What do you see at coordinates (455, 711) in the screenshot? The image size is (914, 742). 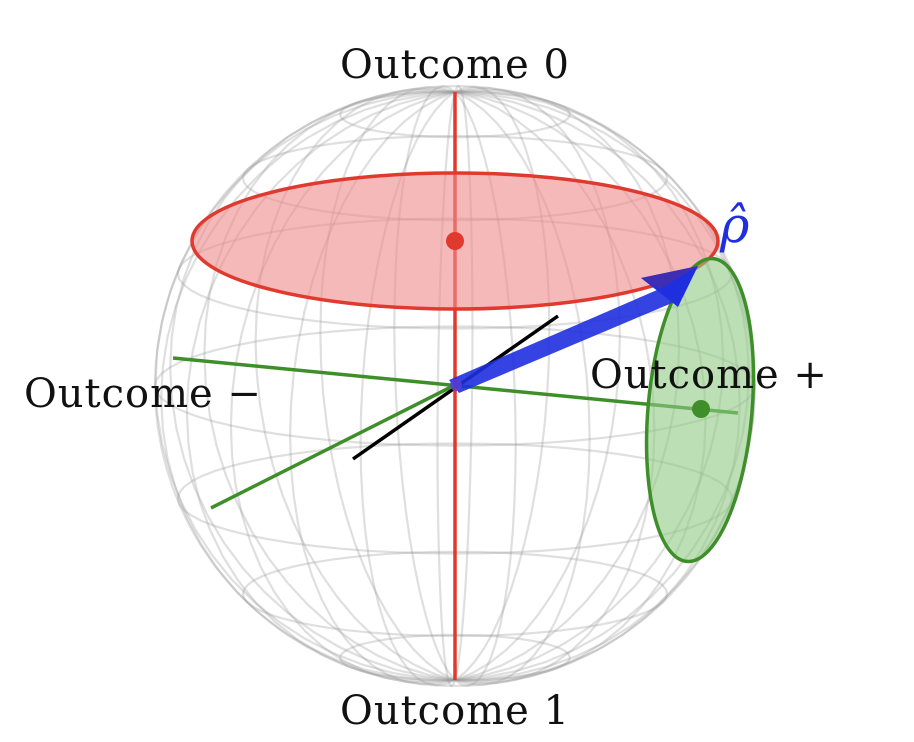 I see `label-outcome-1: Outcome 1` at bounding box center [455, 711].